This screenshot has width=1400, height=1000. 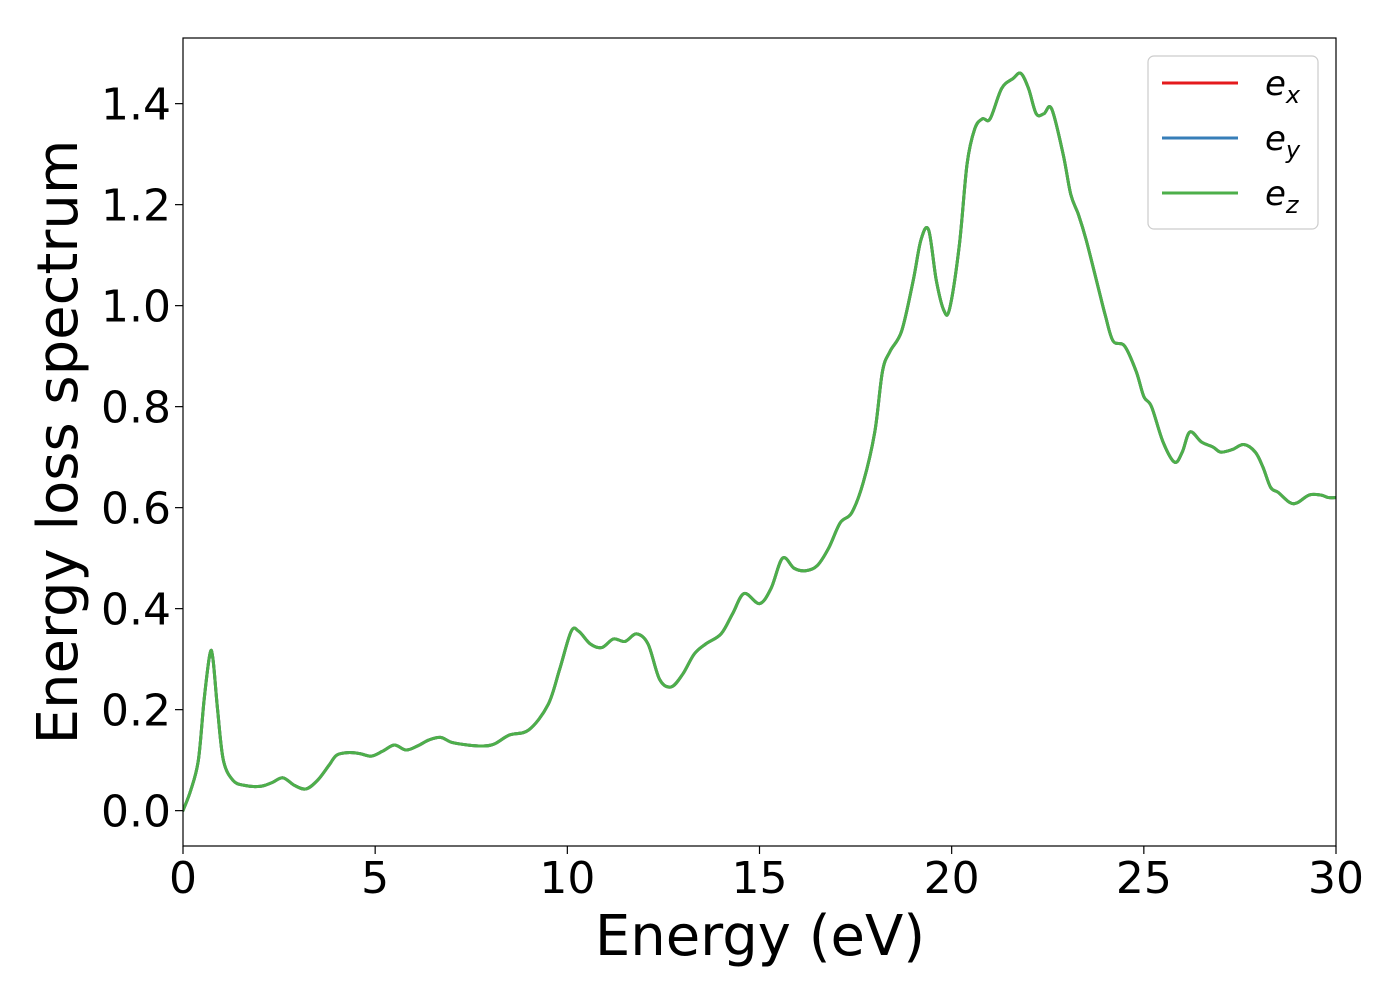 I want to click on legend-label-e-y: ey, so click(x=1283, y=141).